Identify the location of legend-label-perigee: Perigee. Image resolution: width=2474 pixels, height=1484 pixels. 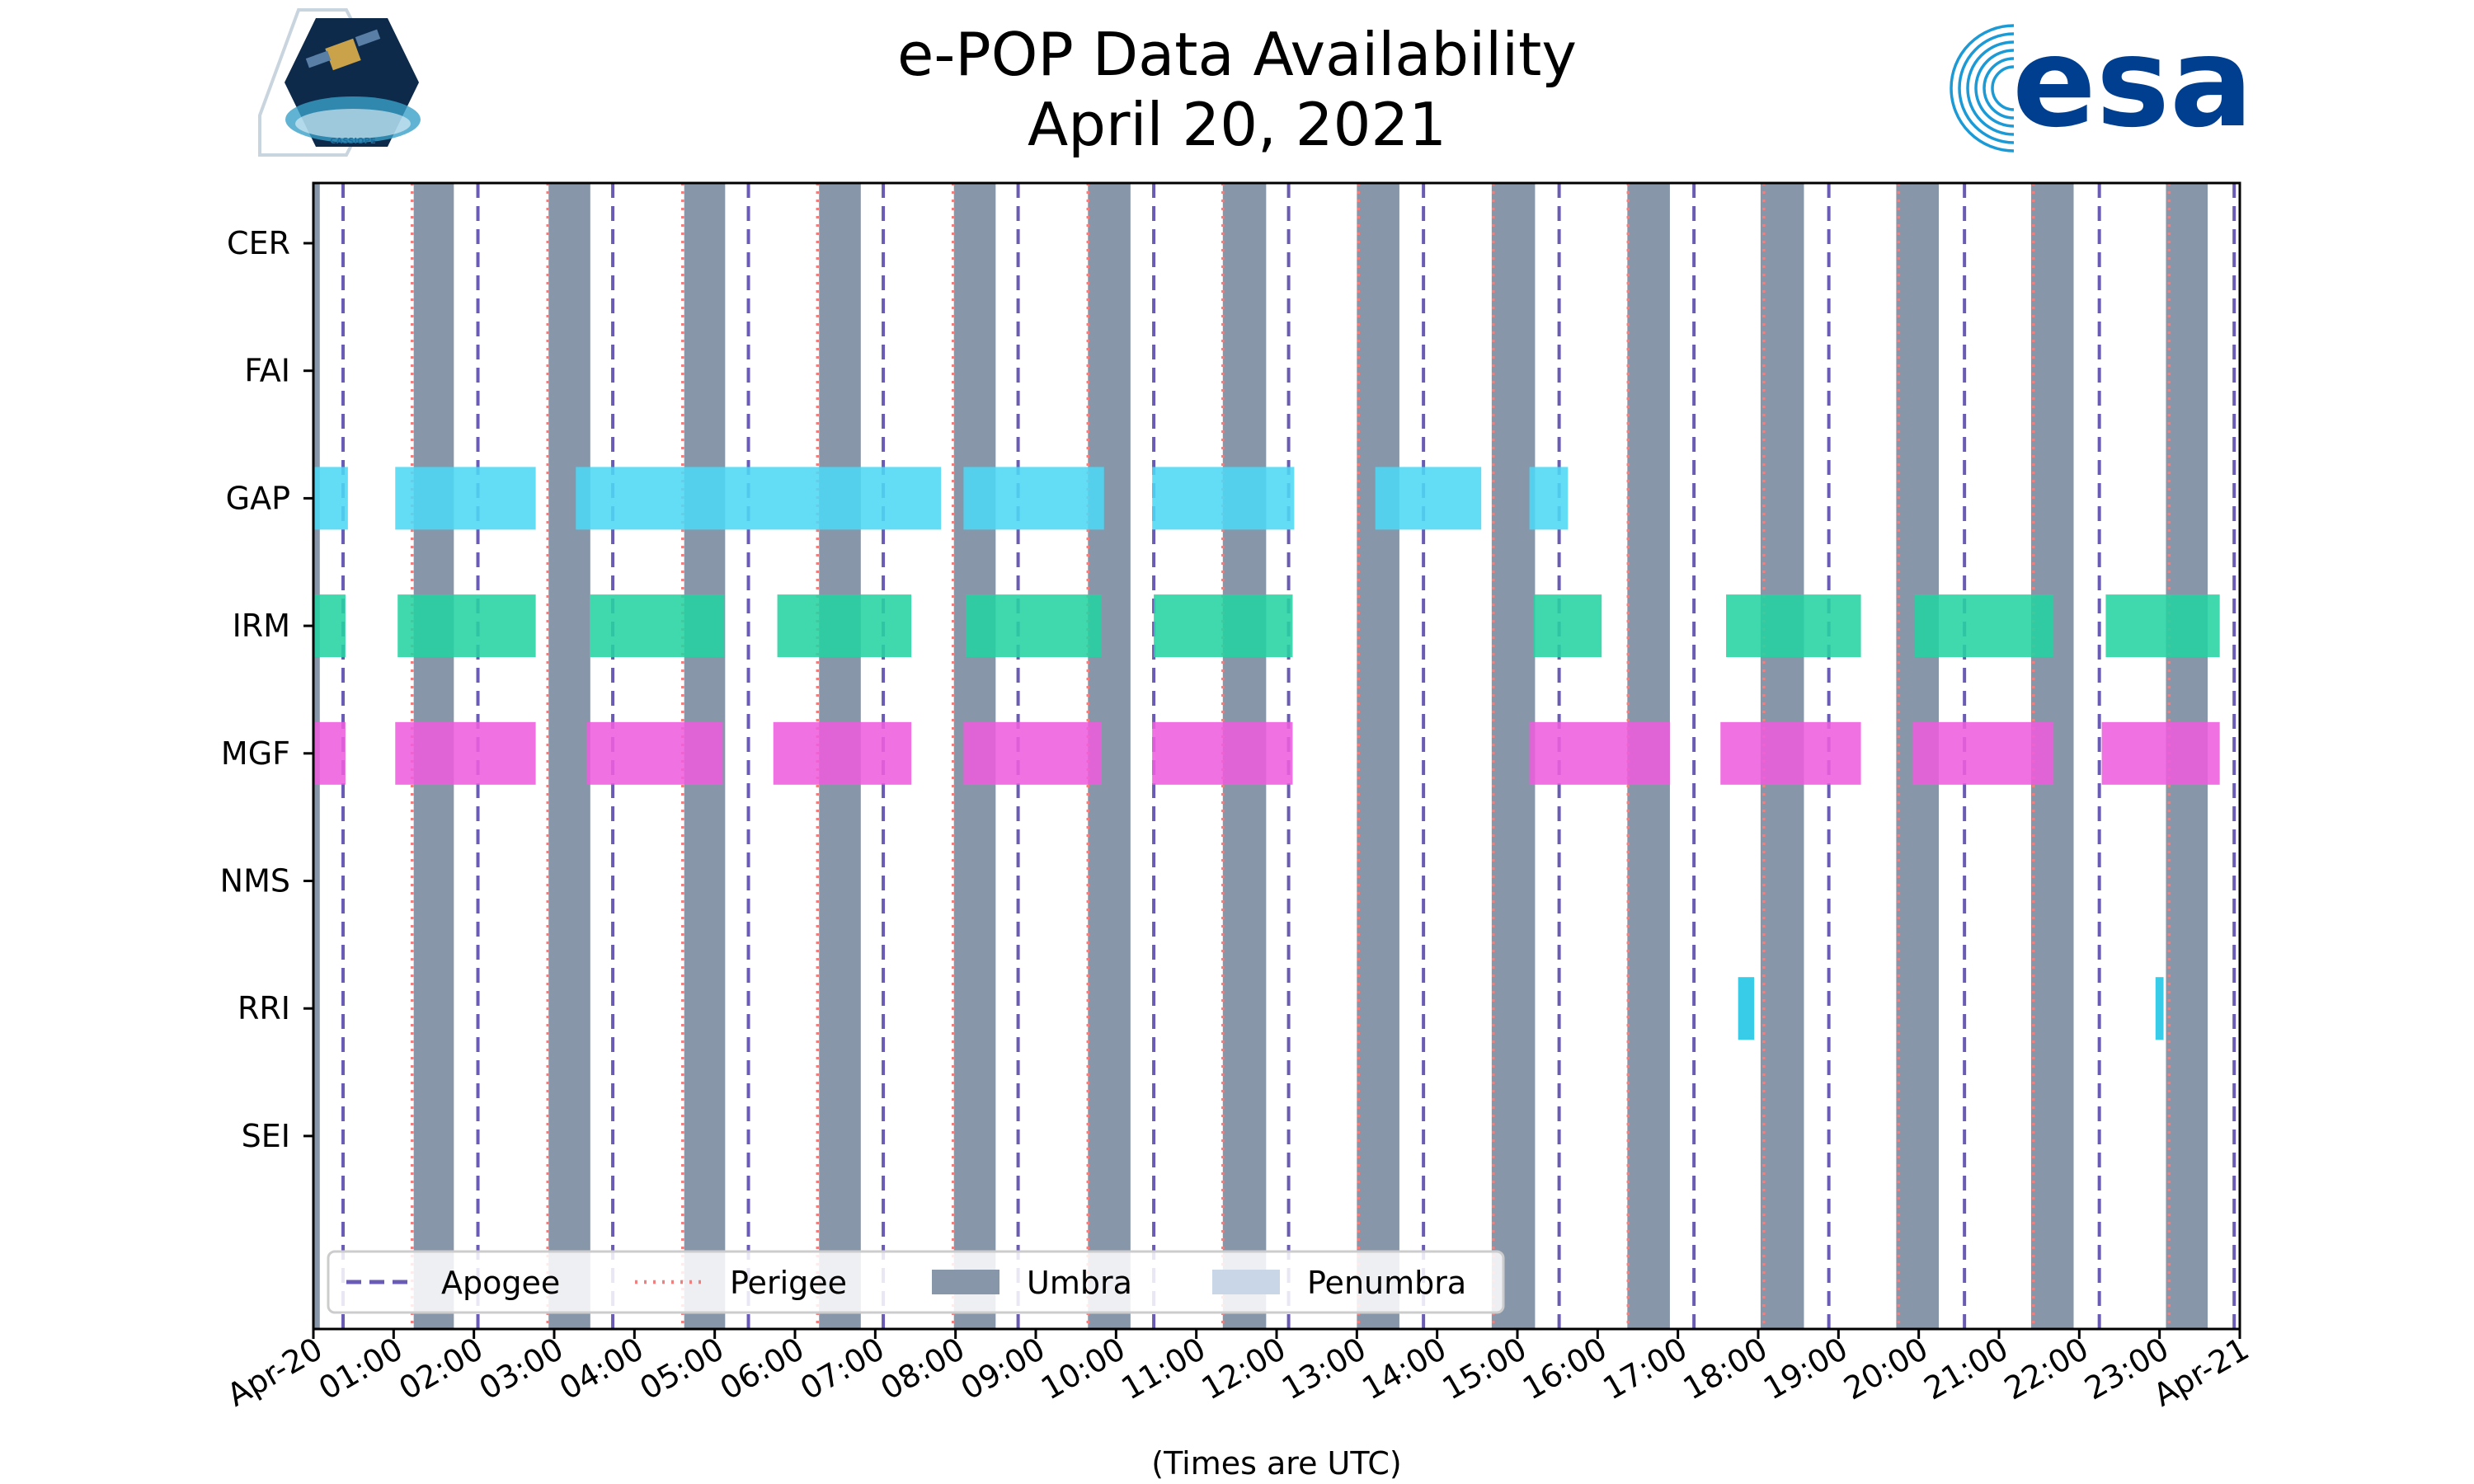
(788, 1283).